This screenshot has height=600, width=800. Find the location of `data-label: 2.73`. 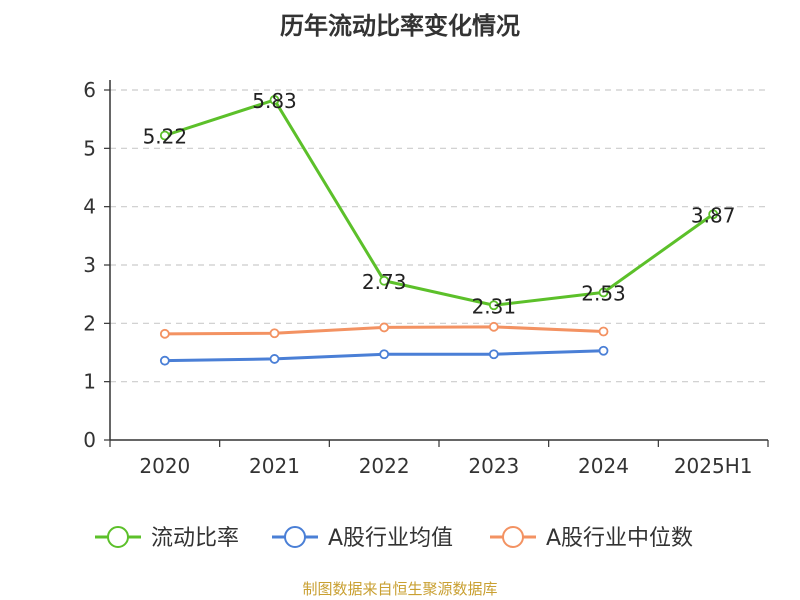

data-label: 2.73 is located at coordinates (384, 282).